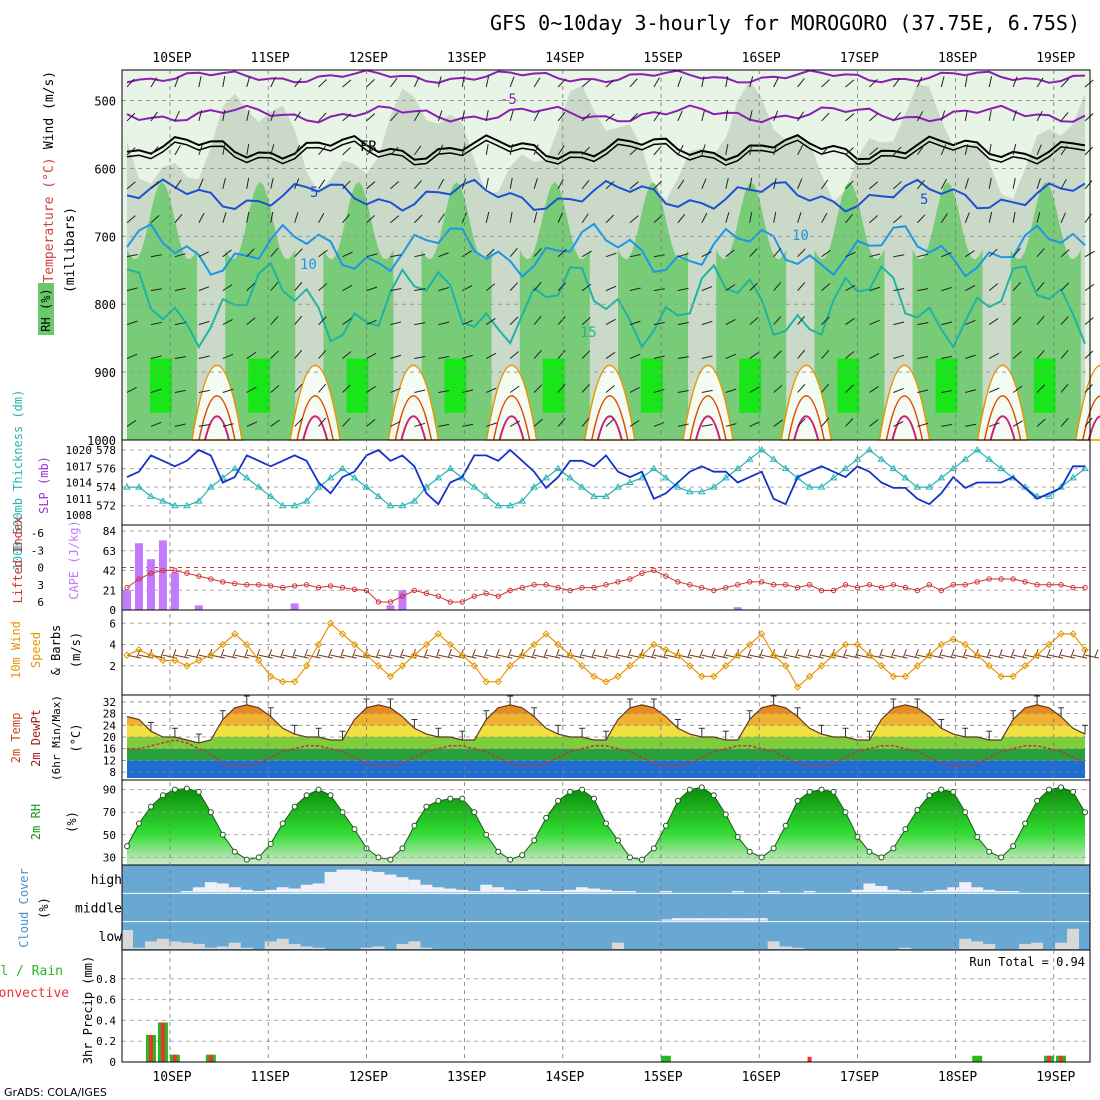 Image resolution: width=1100 pixels, height=1100 pixels. I want to click on convective-label: Convective, so click(34, 993).